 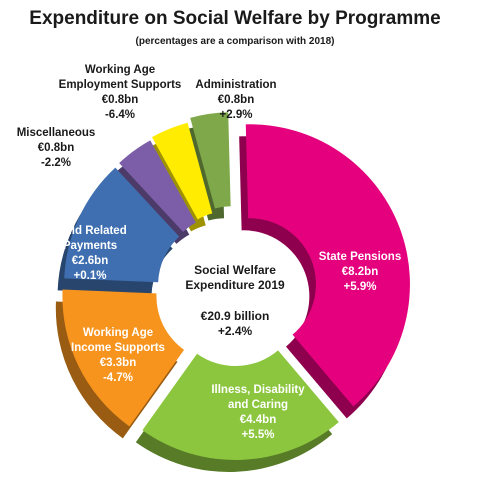 I want to click on label-miscellaneous-change: -2.2%, so click(x=56, y=163).